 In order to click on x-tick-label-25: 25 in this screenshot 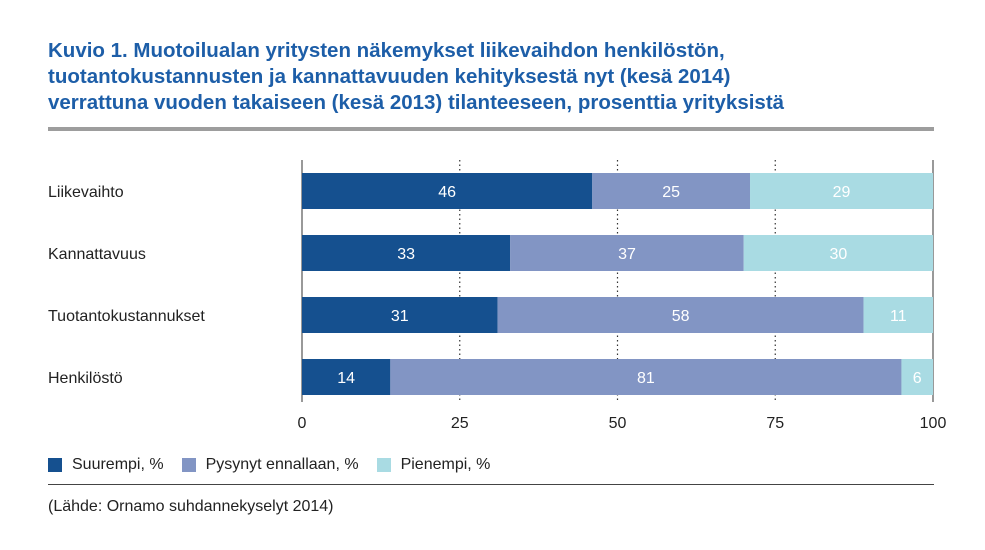, I will do `click(460, 423)`.